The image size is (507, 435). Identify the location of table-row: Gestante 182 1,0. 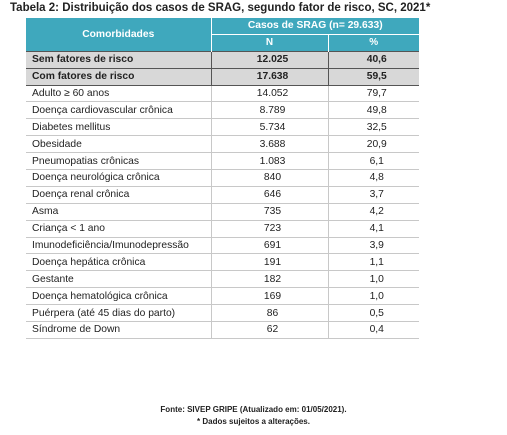
(222, 279).